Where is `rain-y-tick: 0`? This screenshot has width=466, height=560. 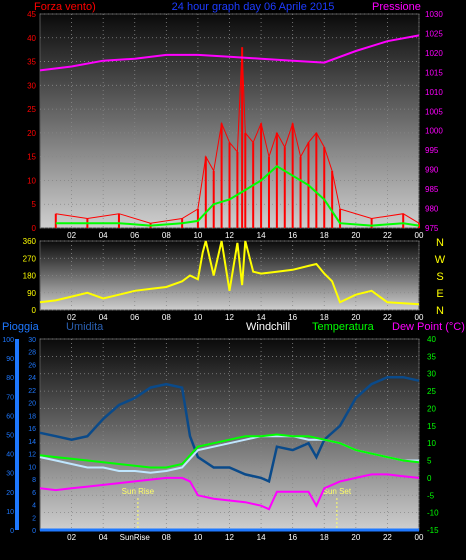
rain-y-tick: 0 is located at coordinates (12, 531).